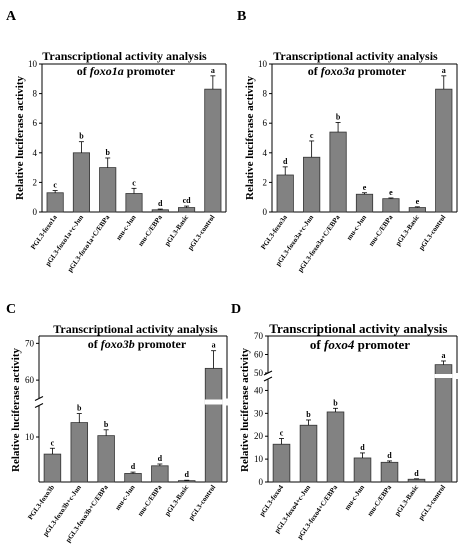  Describe the element at coordinates (259, 413) in the screenshot. I see `y-tick-label: 30` at that location.